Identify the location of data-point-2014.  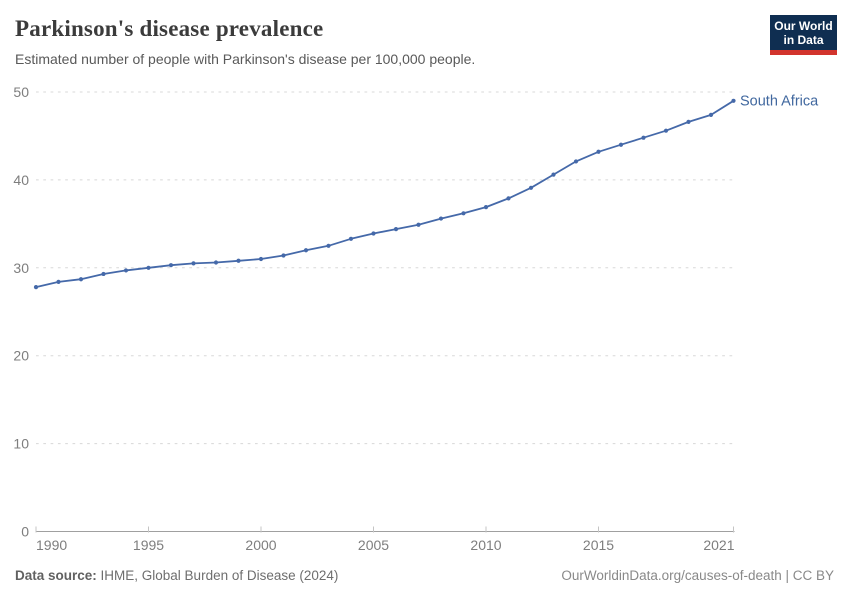
(576, 161).